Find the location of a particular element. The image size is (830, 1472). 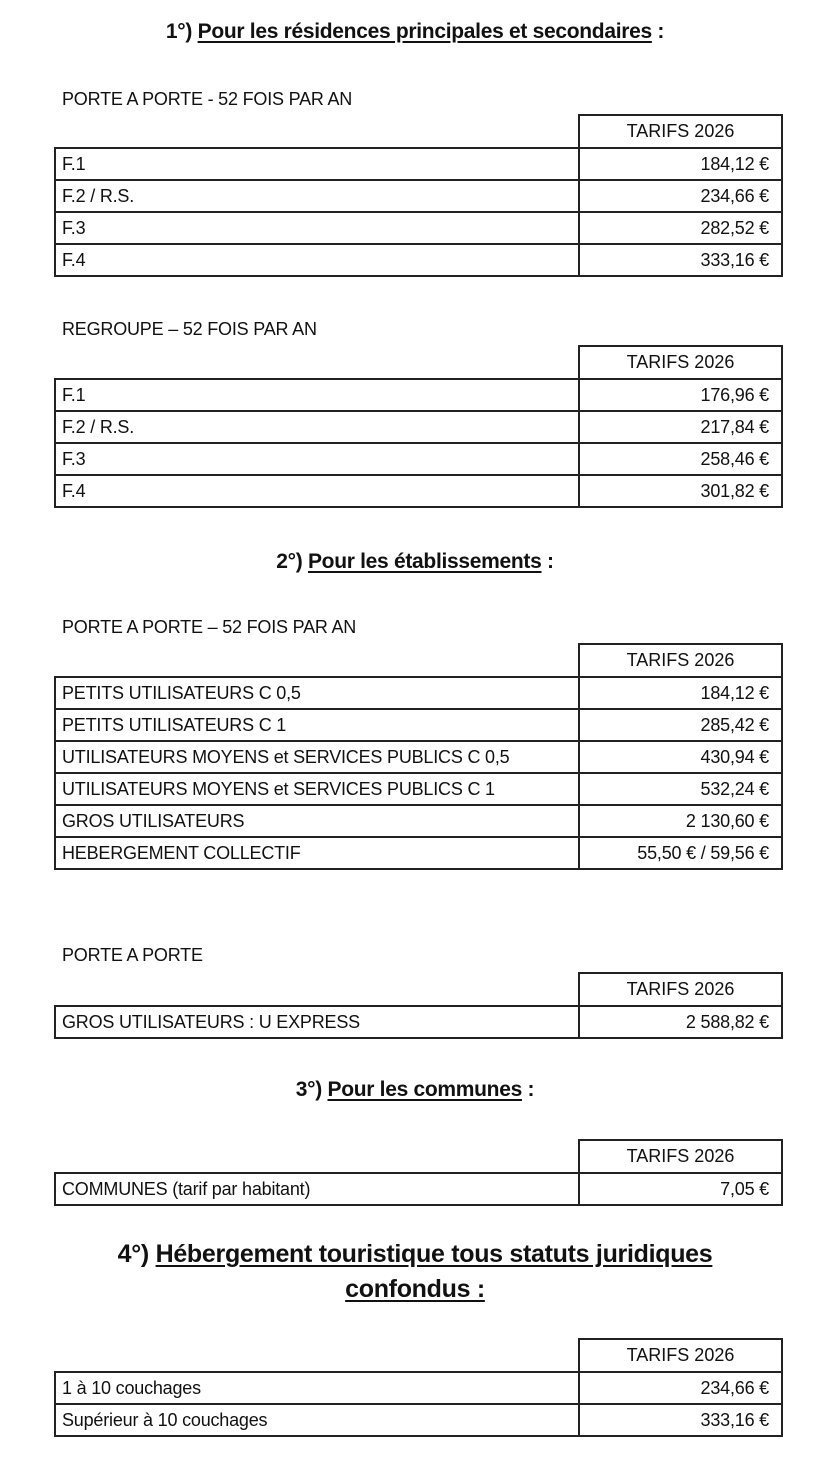

price-cell: 2 130,60 € is located at coordinates (680, 821).